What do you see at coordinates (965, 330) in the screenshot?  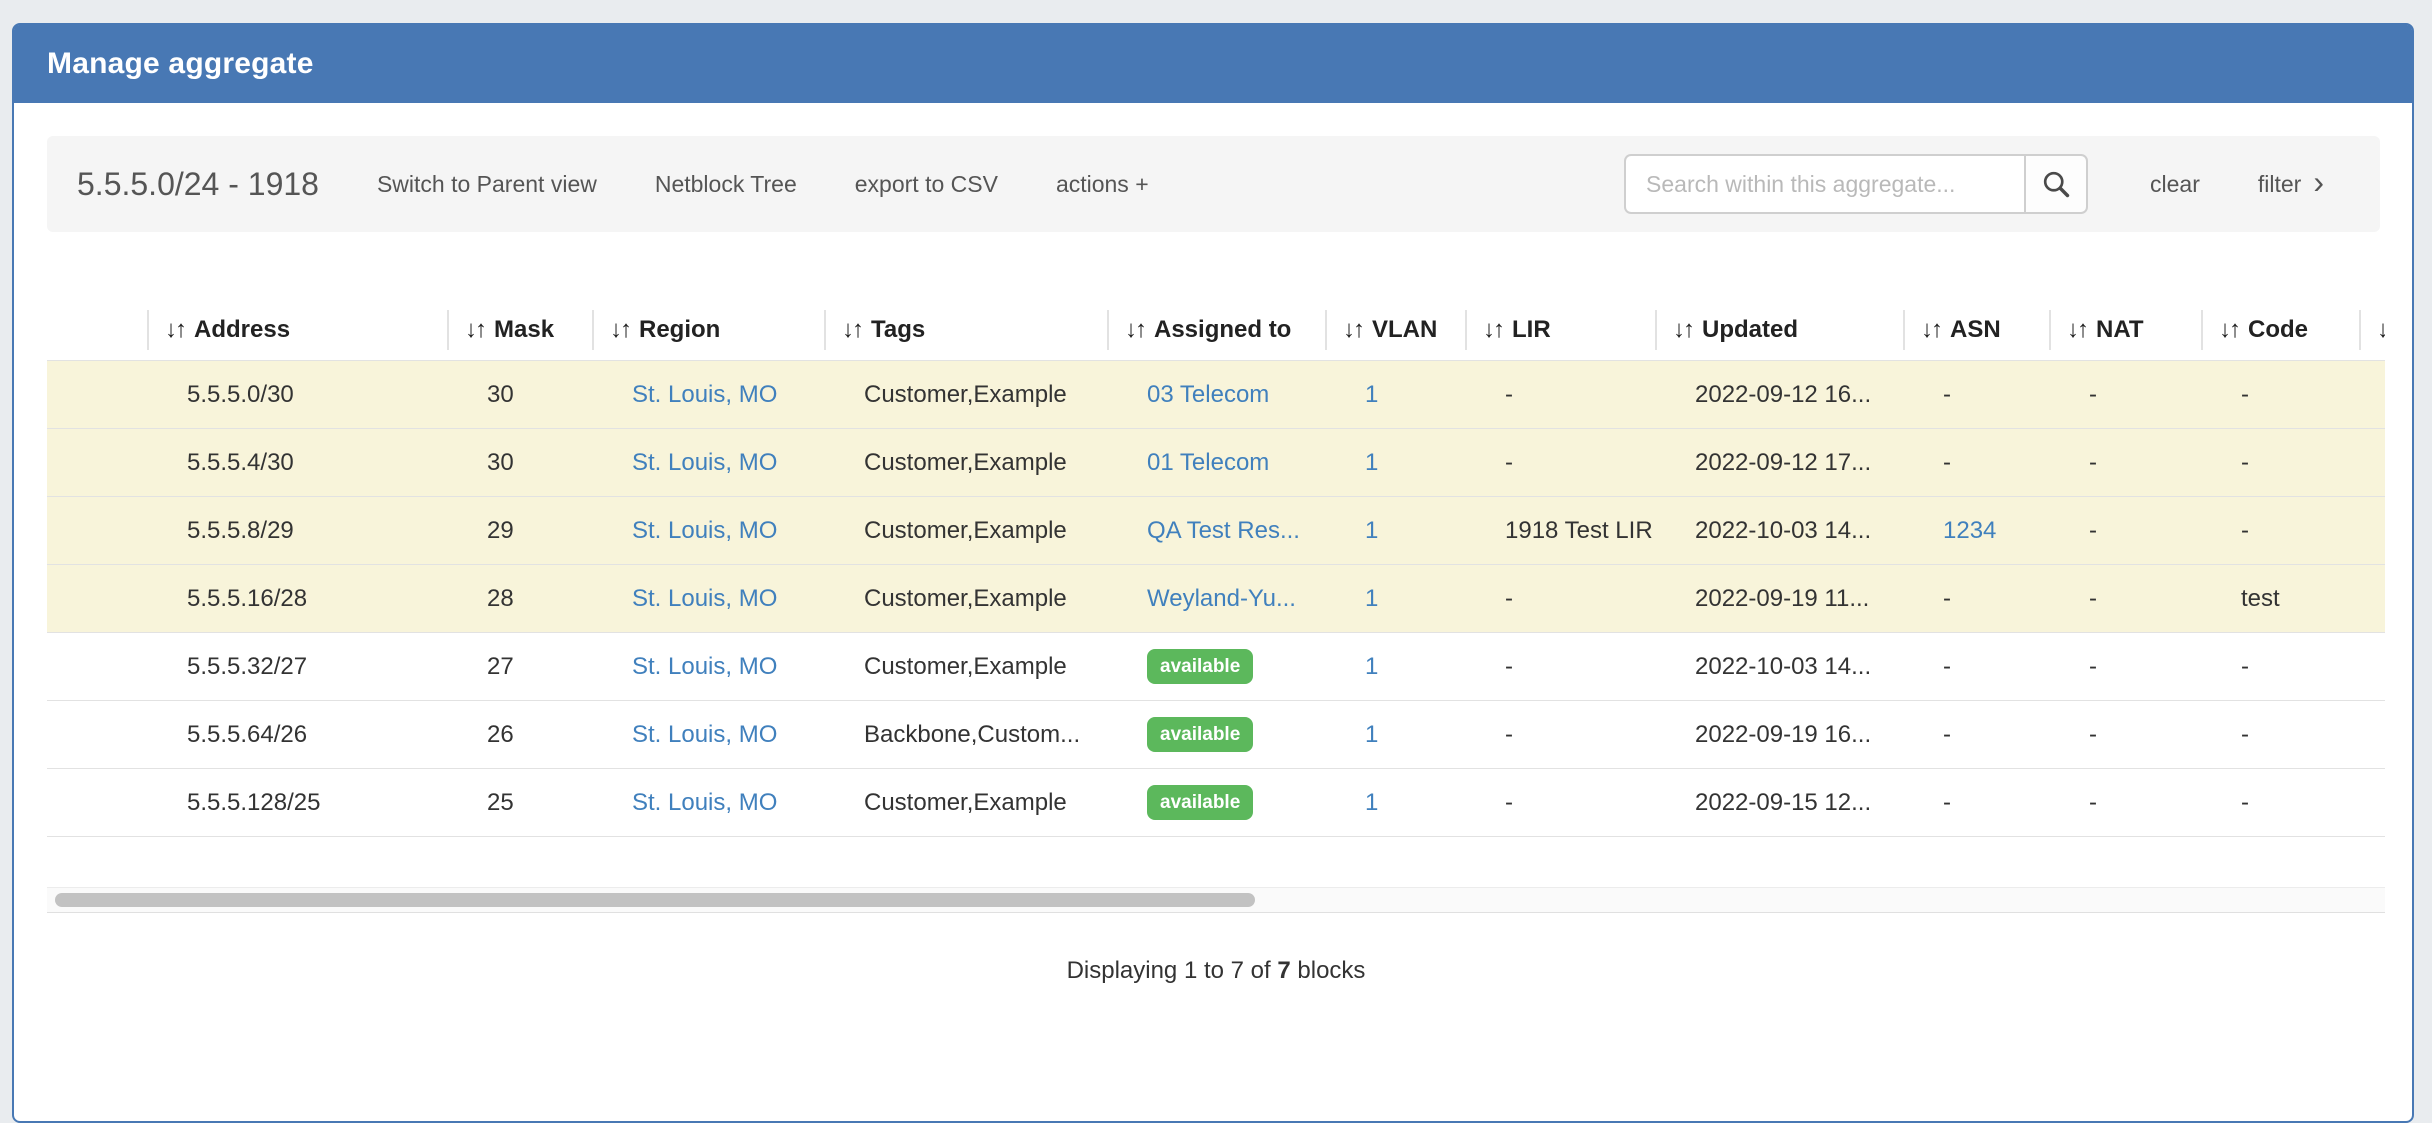 I see `column-header-tags: ↓↑ Tags` at bounding box center [965, 330].